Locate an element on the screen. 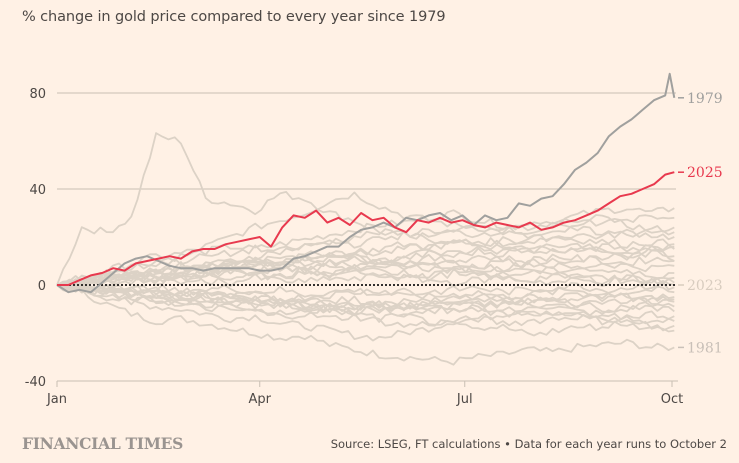 The height and width of the screenshot is (463, 739). x-tick-label: Oct is located at coordinates (672, 399).